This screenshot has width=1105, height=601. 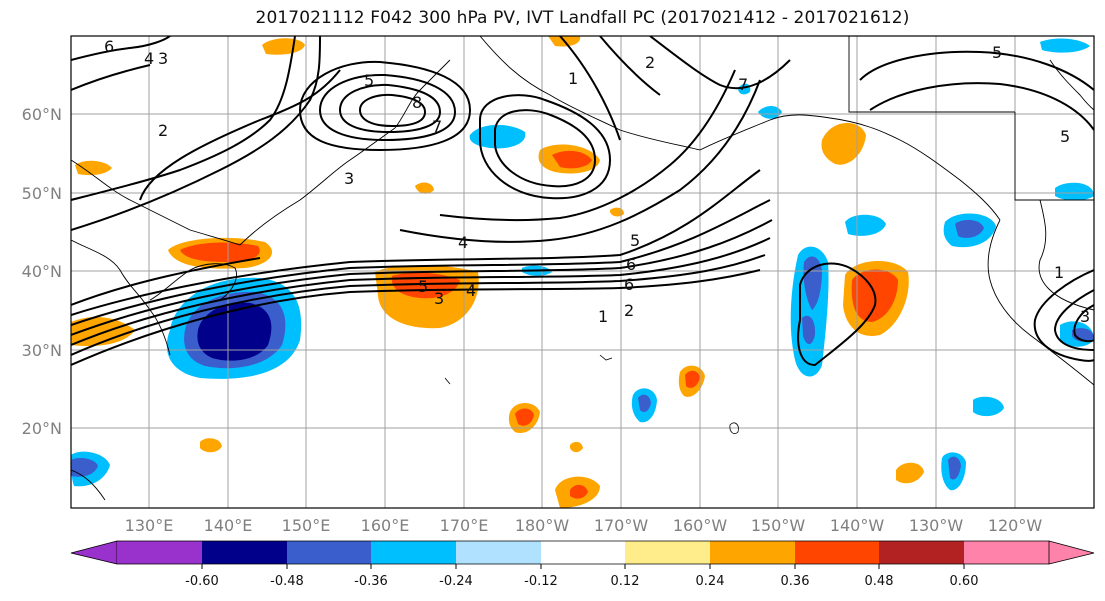 I want to click on colorbar-tick-label: 0.24, so click(x=710, y=581).